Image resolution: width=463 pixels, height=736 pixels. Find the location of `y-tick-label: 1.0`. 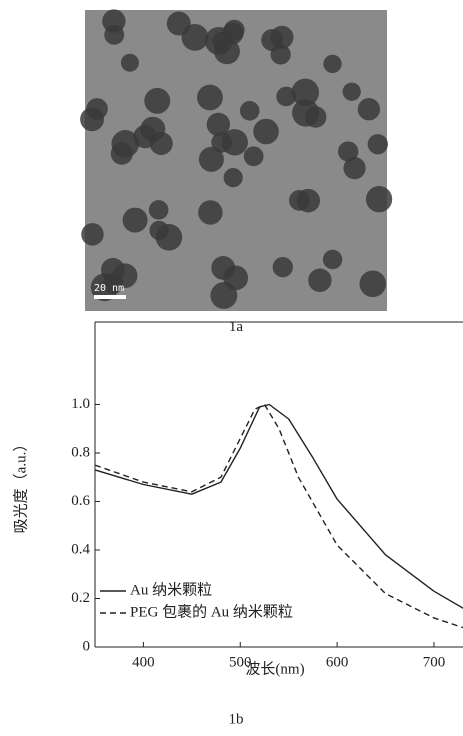

y-tick-label: 1.0 is located at coordinates (80, 404).